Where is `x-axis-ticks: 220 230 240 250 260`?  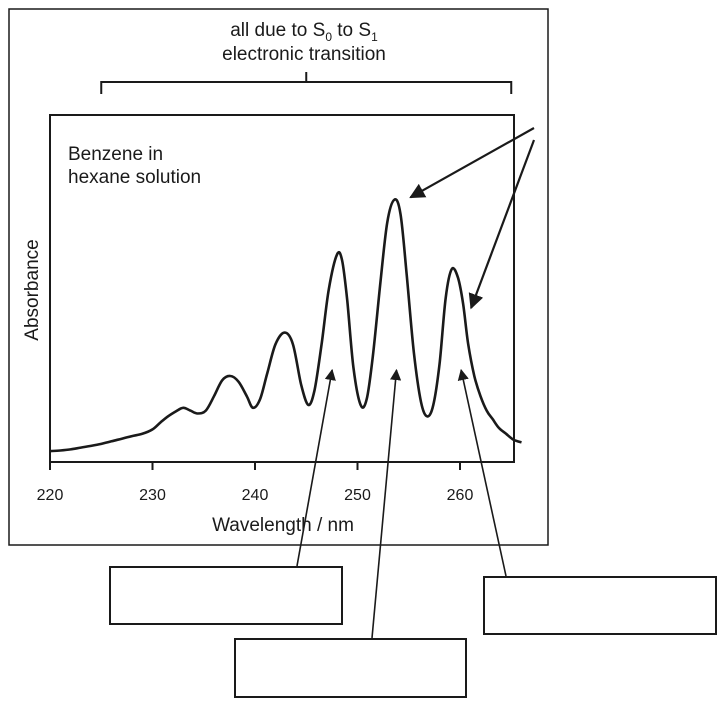
x-axis-ticks: 220 230 240 250 260 is located at coordinates (255, 483).